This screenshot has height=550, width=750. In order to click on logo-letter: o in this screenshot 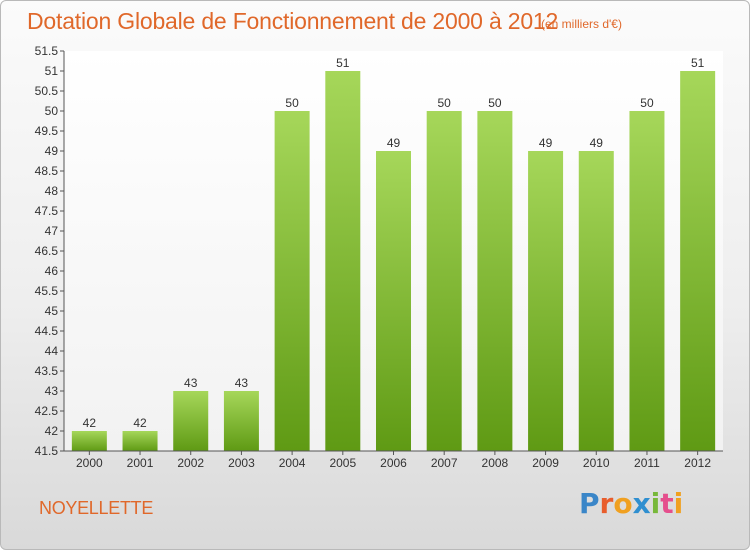, I will do `click(623, 503)`.